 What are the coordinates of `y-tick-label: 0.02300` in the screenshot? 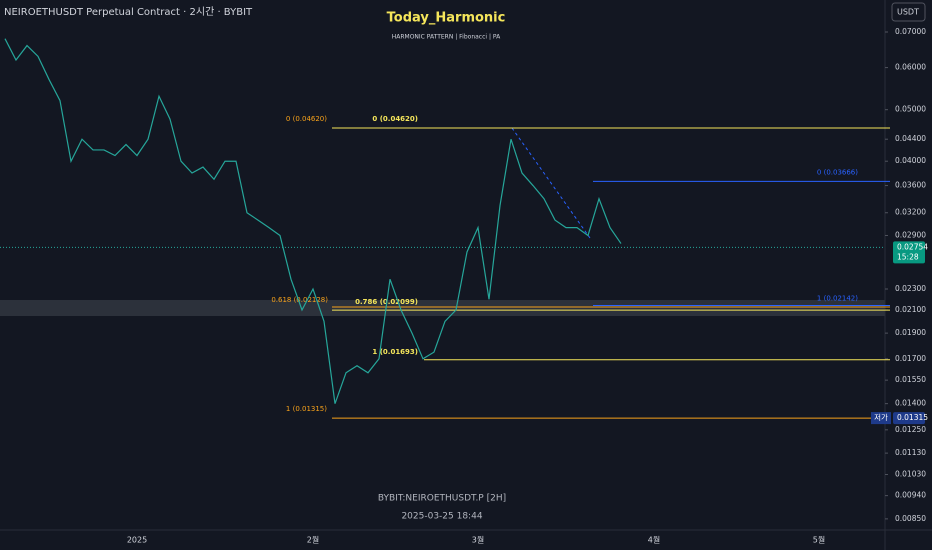 It's located at (910, 288).